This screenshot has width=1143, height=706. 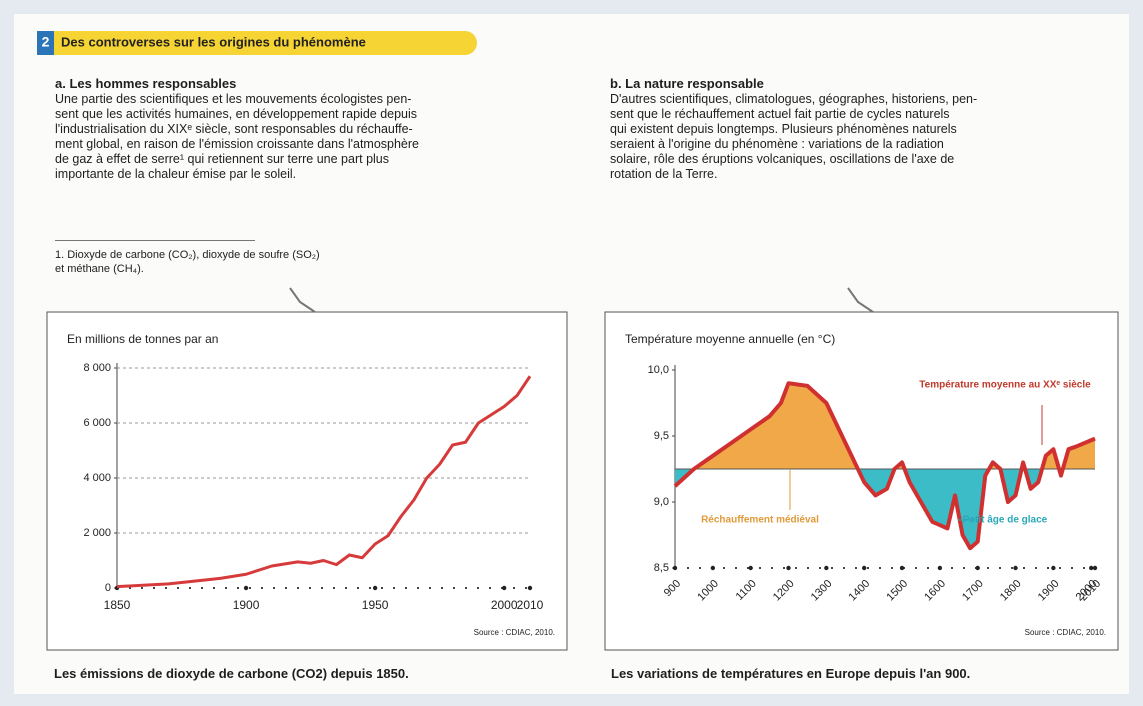 What do you see at coordinates (146, 83) in the screenshot?
I see `section-heading: a. Les hommes responsables` at bounding box center [146, 83].